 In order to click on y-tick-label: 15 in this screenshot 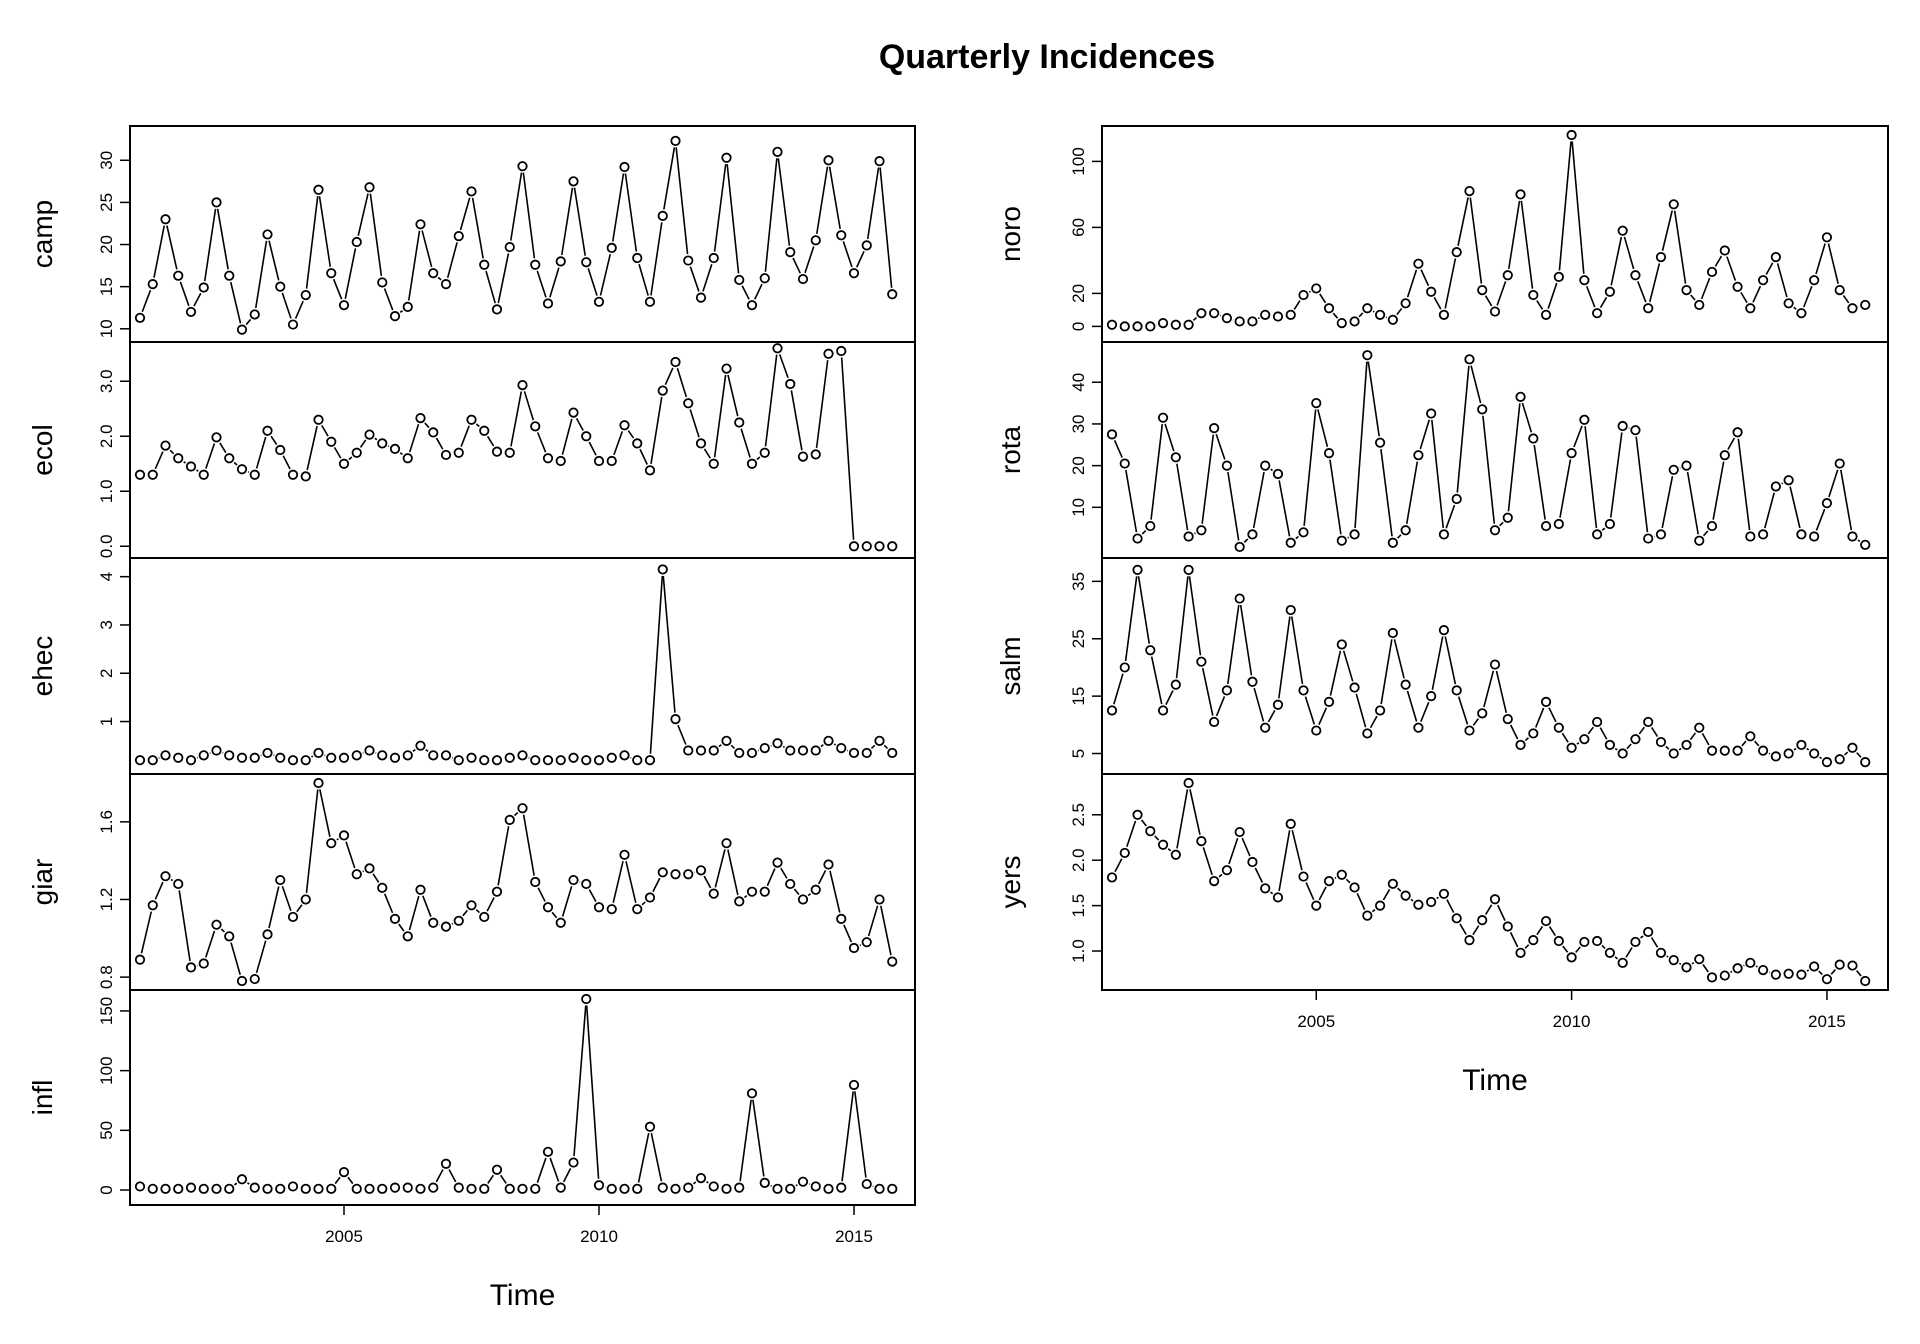, I will do `click(106, 286)`.